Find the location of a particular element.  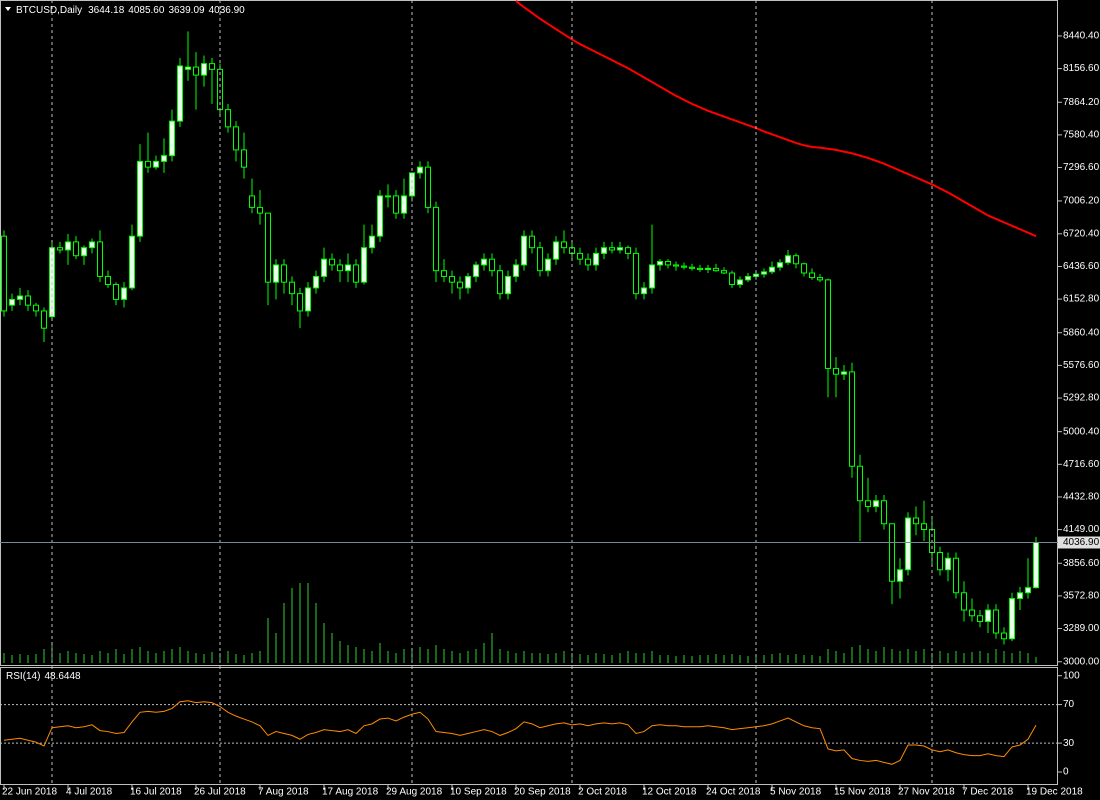

y-tick-label: 3572.80 is located at coordinates (1081, 596).